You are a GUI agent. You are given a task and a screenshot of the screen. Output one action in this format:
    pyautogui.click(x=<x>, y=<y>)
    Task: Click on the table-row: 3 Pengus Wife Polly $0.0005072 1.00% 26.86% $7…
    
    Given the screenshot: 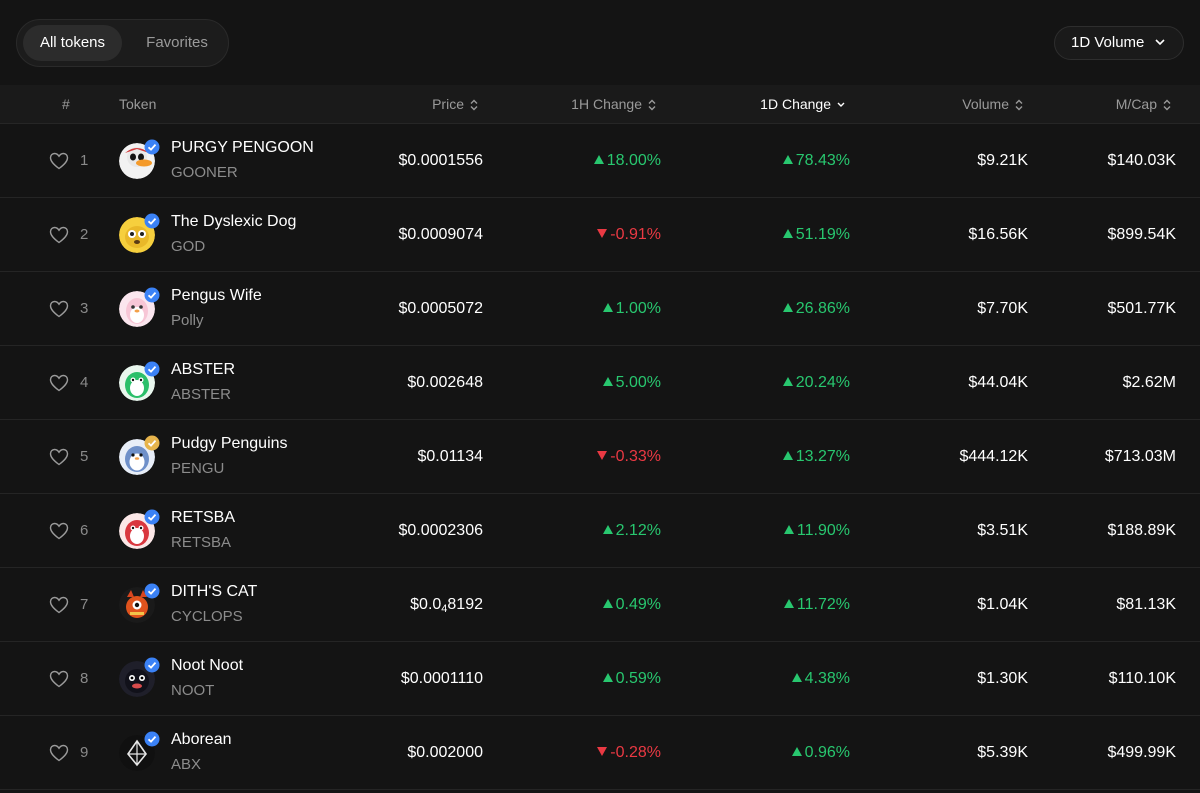 What is the action you would take?
    pyautogui.click(x=600, y=309)
    